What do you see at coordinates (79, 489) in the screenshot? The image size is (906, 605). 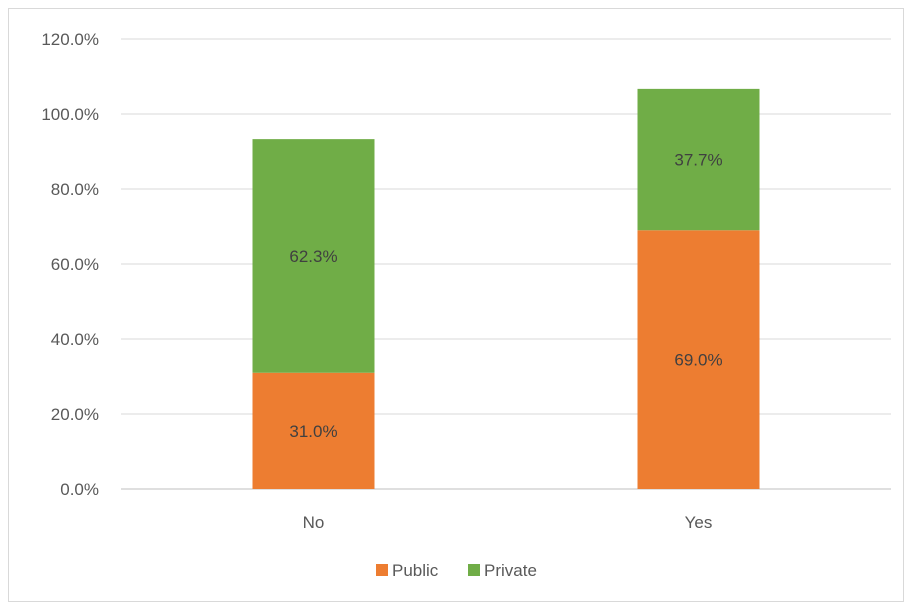 I see `y-tick-label: 0.0%` at bounding box center [79, 489].